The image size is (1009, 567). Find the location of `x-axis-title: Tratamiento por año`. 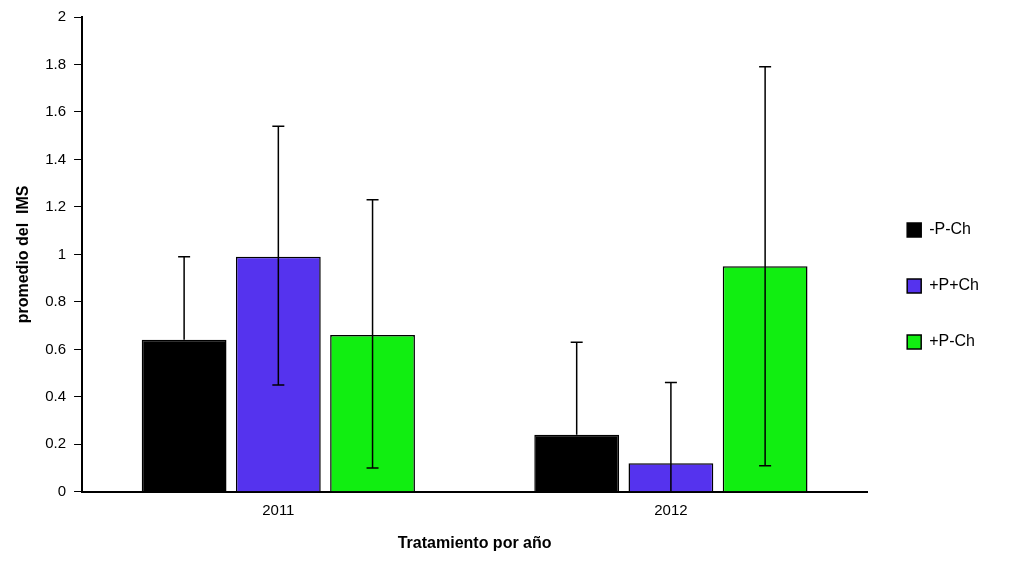

x-axis-title: Tratamiento por año is located at coordinates (474, 542).